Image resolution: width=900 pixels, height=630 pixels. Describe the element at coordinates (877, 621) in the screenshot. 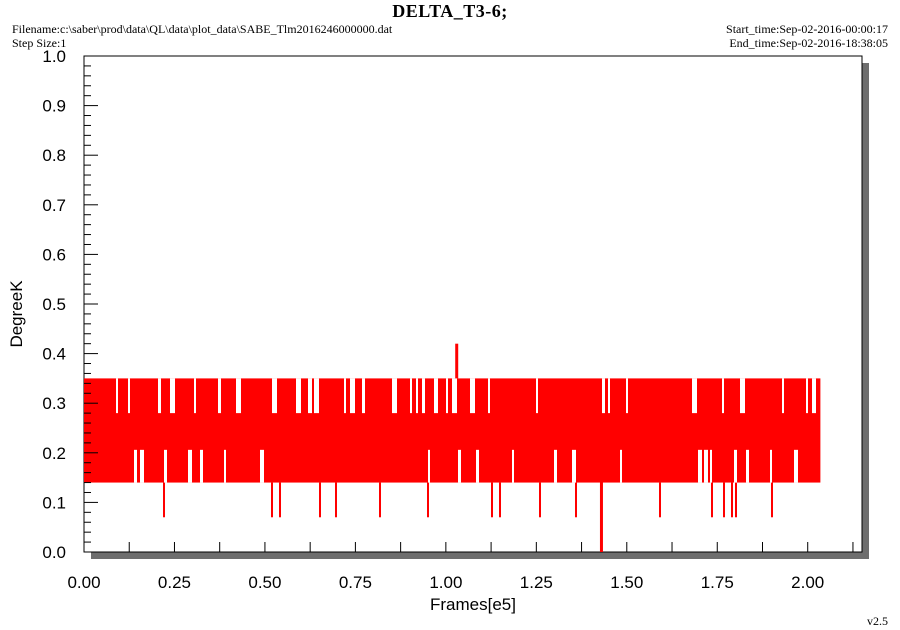

I see `version-label: v2.5` at that location.